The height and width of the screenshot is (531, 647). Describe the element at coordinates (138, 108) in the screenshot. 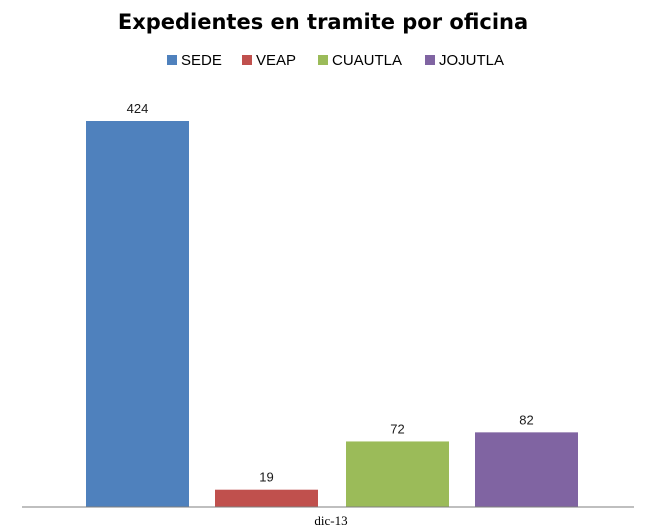

I see `data-label-sede: 424` at that location.